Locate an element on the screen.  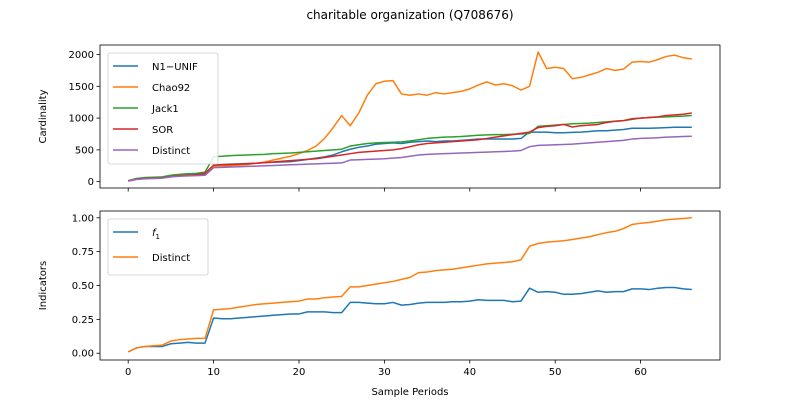
legend-label: f1 is located at coordinates (156, 234).